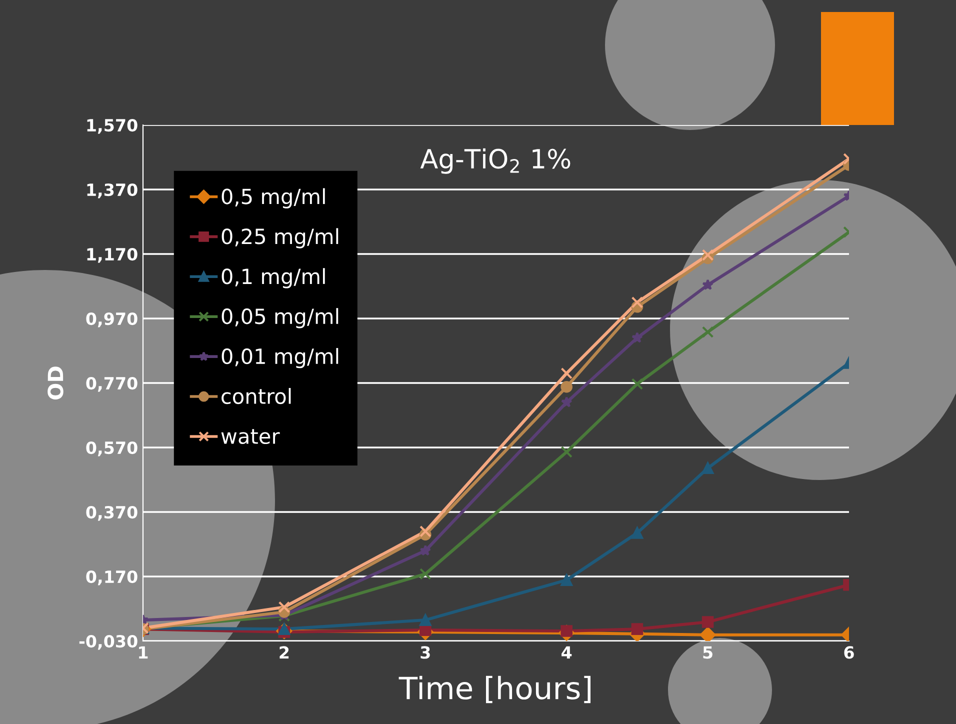 This screenshot has height=724, width=956. What do you see at coordinates (256, 396) in the screenshot?
I see `legend-label: control` at bounding box center [256, 396].